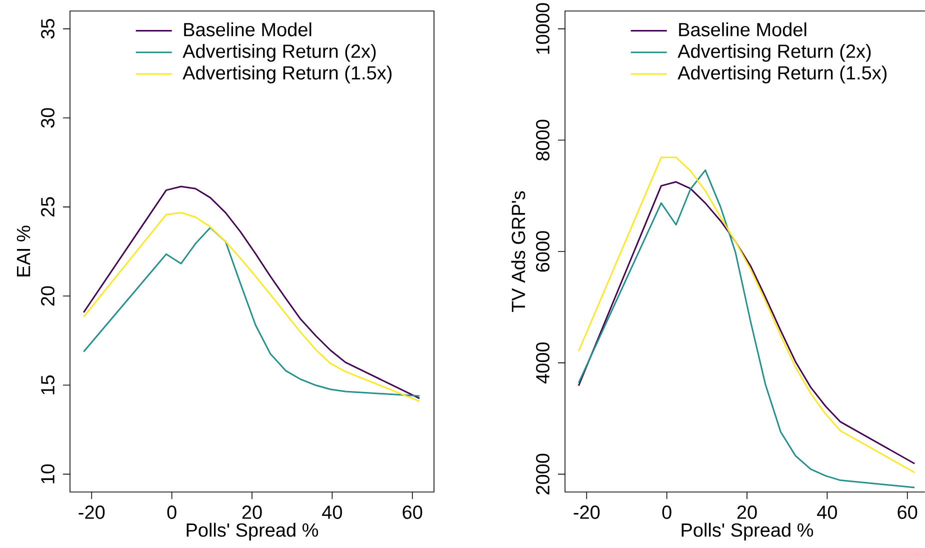 The height and width of the screenshot is (548, 925). I want to click on y-tick-label: 6000, so click(543, 251).